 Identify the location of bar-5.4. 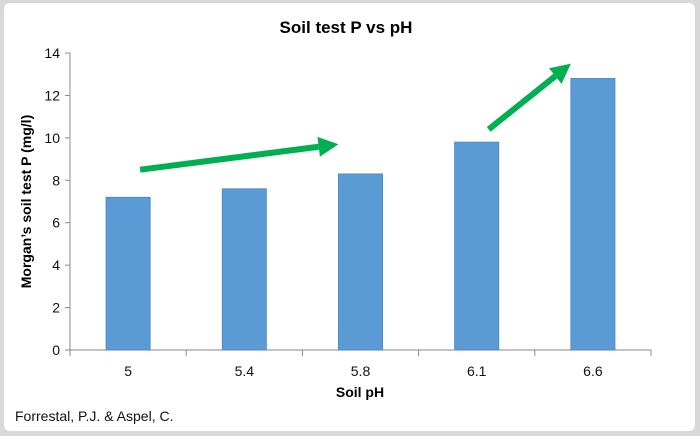
(244, 269).